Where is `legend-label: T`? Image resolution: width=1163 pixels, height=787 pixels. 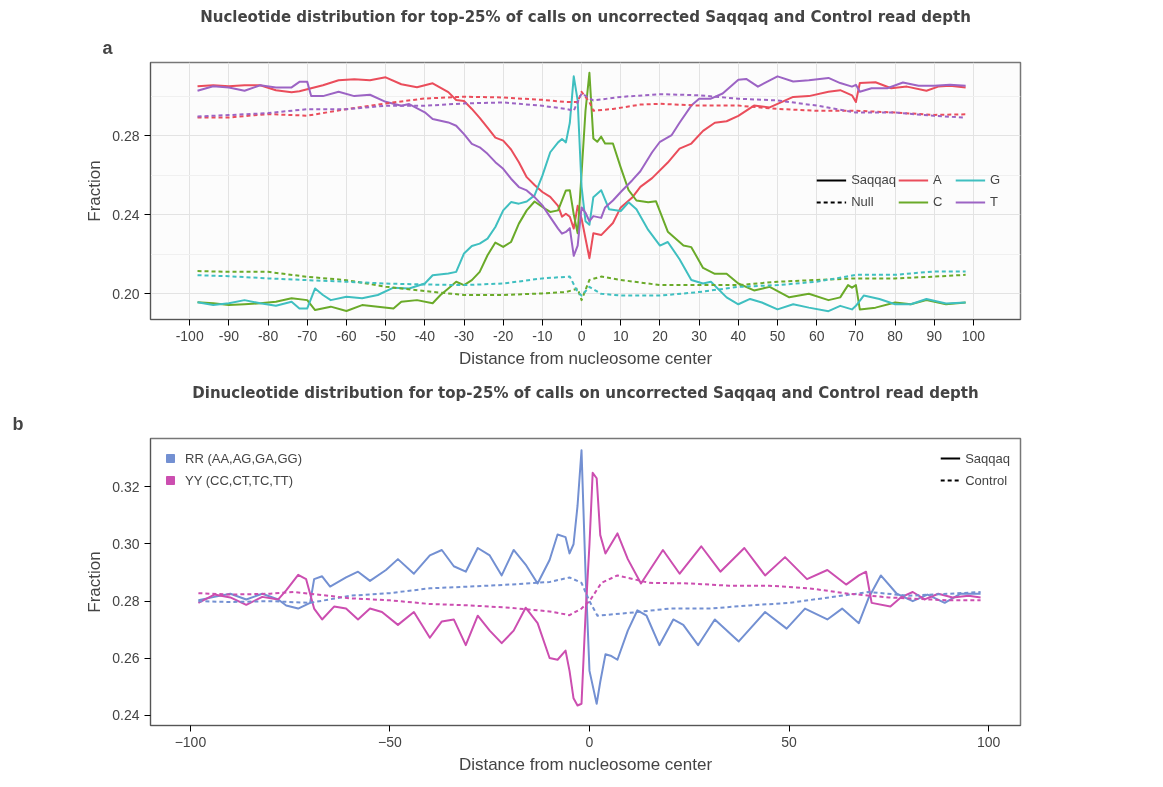
legend-label: T is located at coordinates (994, 201).